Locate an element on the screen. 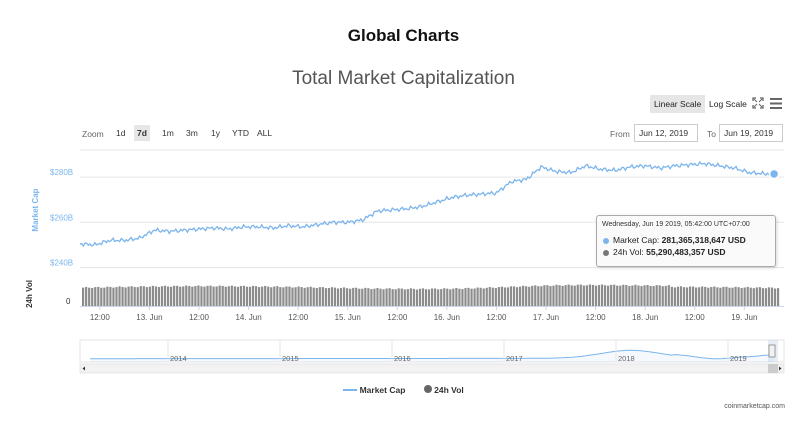 The width and height of the screenshot is (807, 421). x-tick-label: 14. Jun is located at coordinates (248, 317).